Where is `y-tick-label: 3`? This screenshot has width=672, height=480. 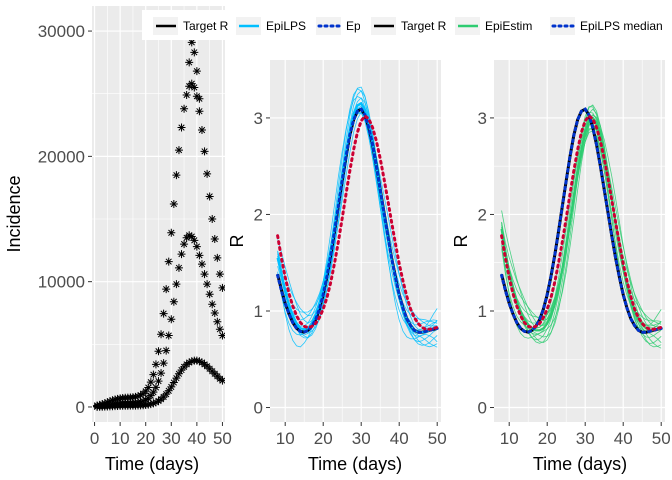
y-tick-label: 3 is located at coordinates (258, 118).